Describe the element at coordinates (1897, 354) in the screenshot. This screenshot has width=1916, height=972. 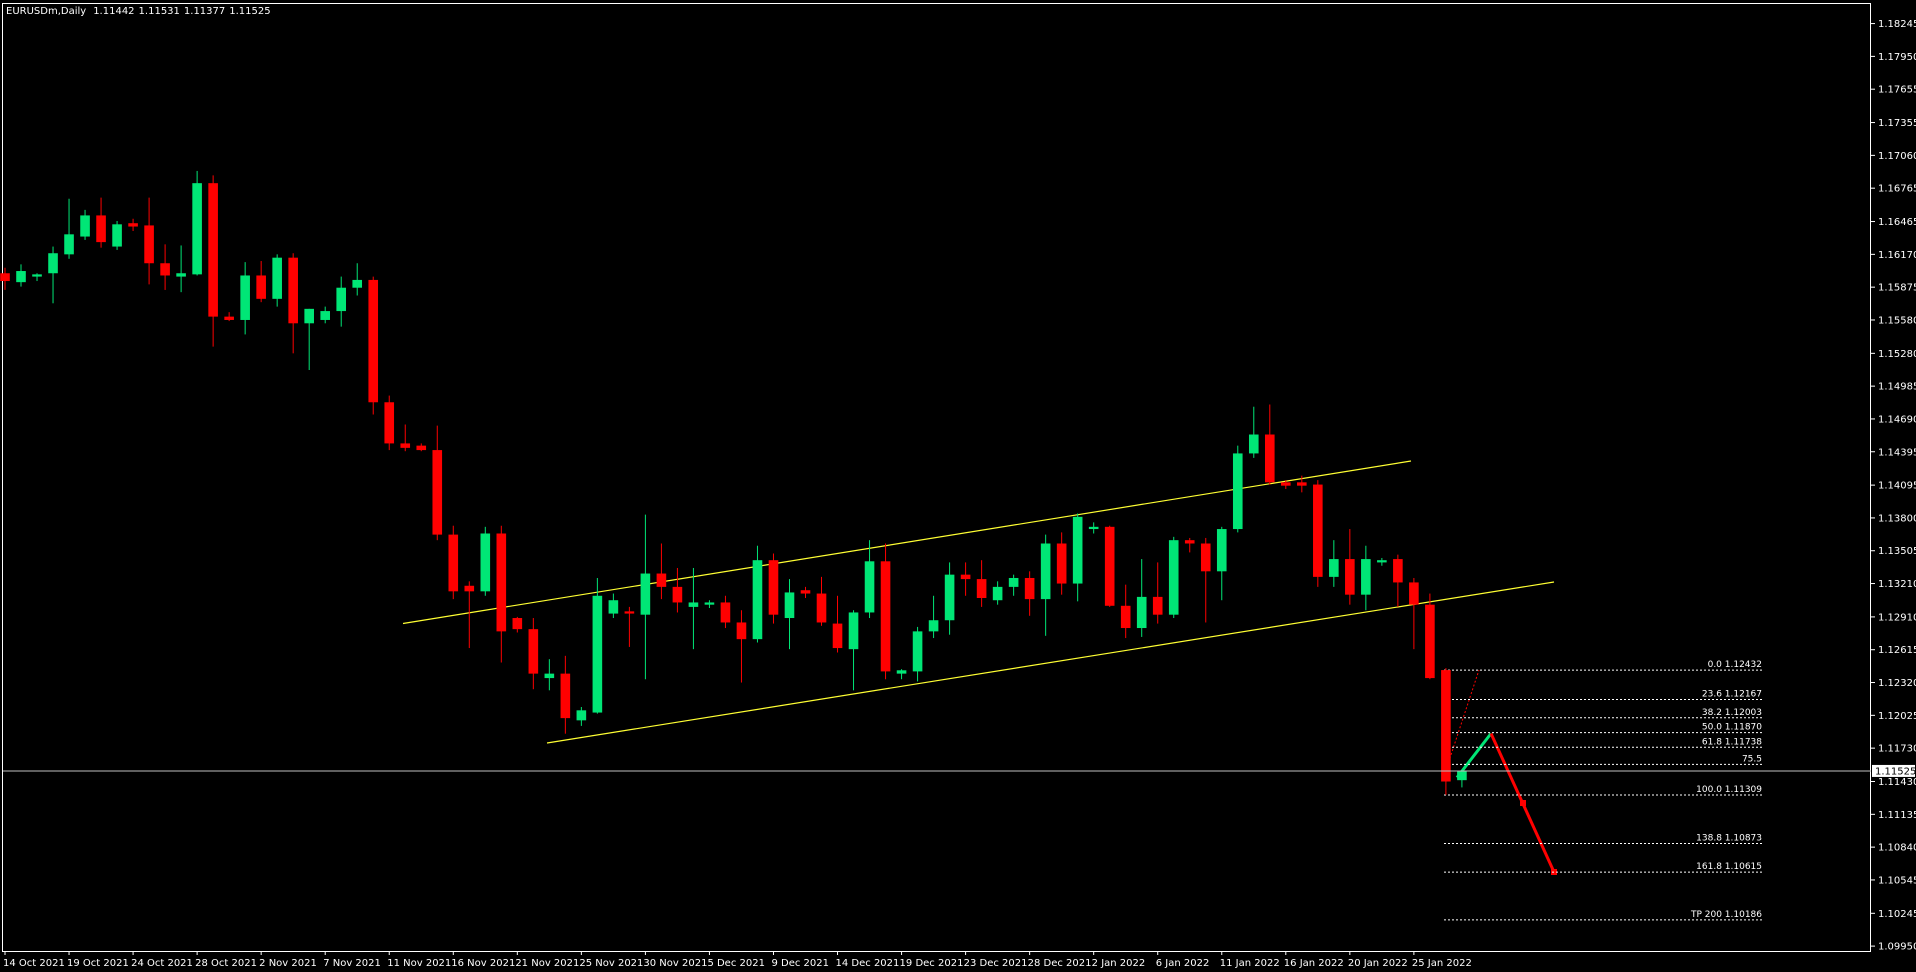
I see `y-tick-label: 1.15280` at that location.